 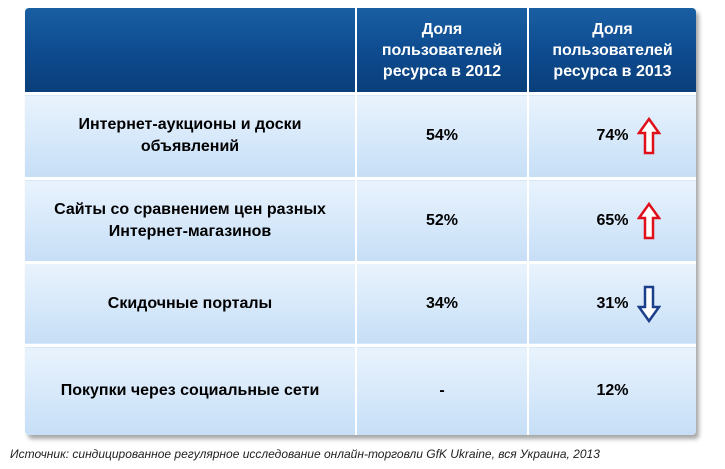 I want to click on arrow-down-icon, so click(x=649, y=304).